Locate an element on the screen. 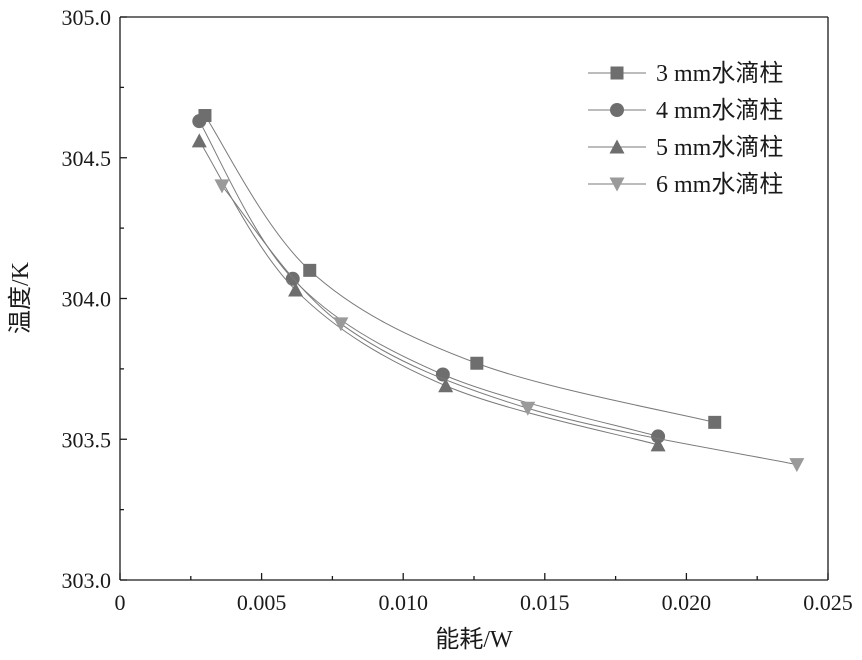  x-axis-title: 能耗/W is located at coordinates (474, 639).